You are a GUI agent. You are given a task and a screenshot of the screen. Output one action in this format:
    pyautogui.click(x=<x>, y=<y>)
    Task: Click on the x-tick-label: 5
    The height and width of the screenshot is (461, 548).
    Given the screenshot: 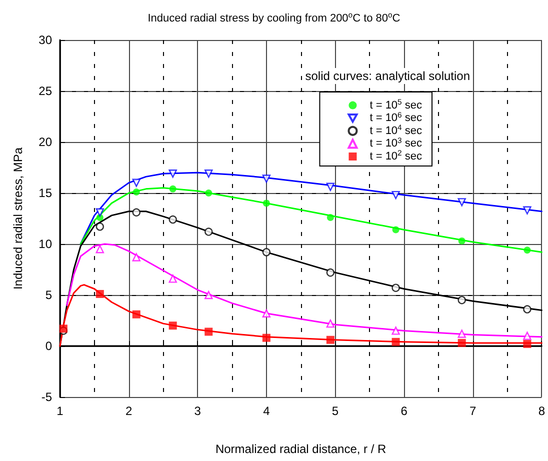 What is the action you would take?
    pyautogui.click(x=335, y=411)
    